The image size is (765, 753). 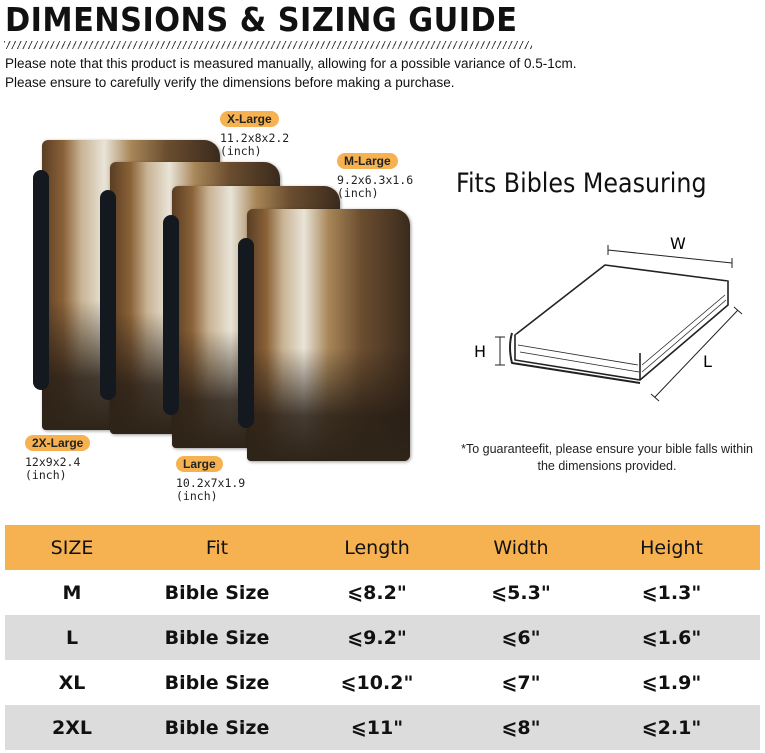 What do you see at coordinates (377, 682) in the screenshot?
I see `cell-length: ⩽10.2"` at bounding box center [377, 682].